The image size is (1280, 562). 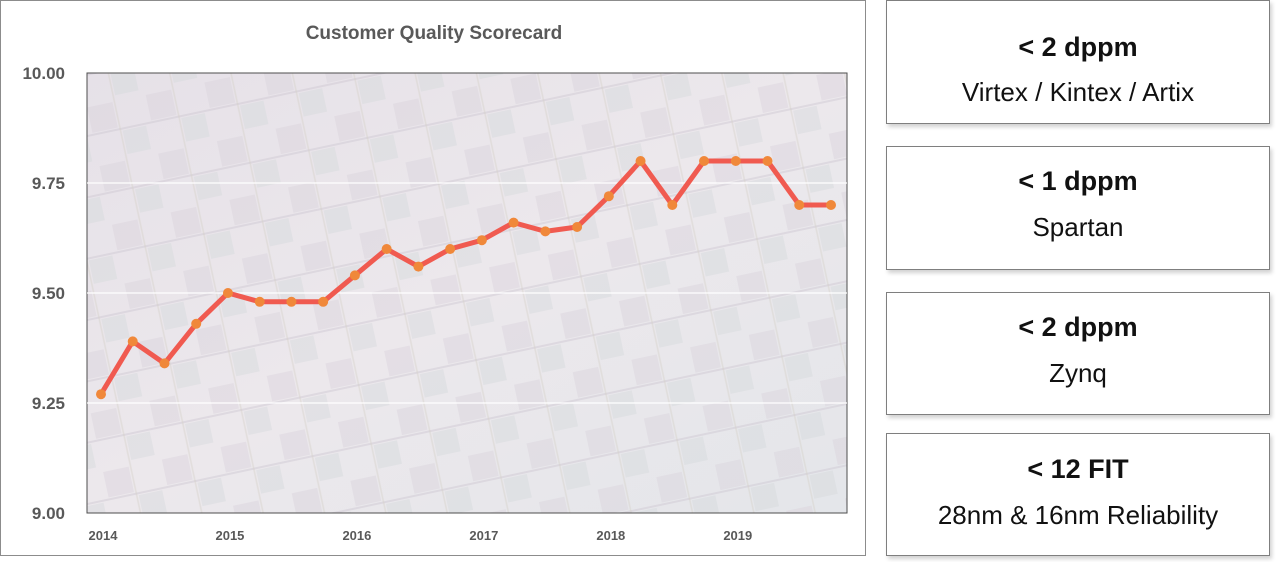 What do you see at coordinates (356, 535) in the screenshot?
I see `x-tick-label: 2016` at bounding box center [356, 535].